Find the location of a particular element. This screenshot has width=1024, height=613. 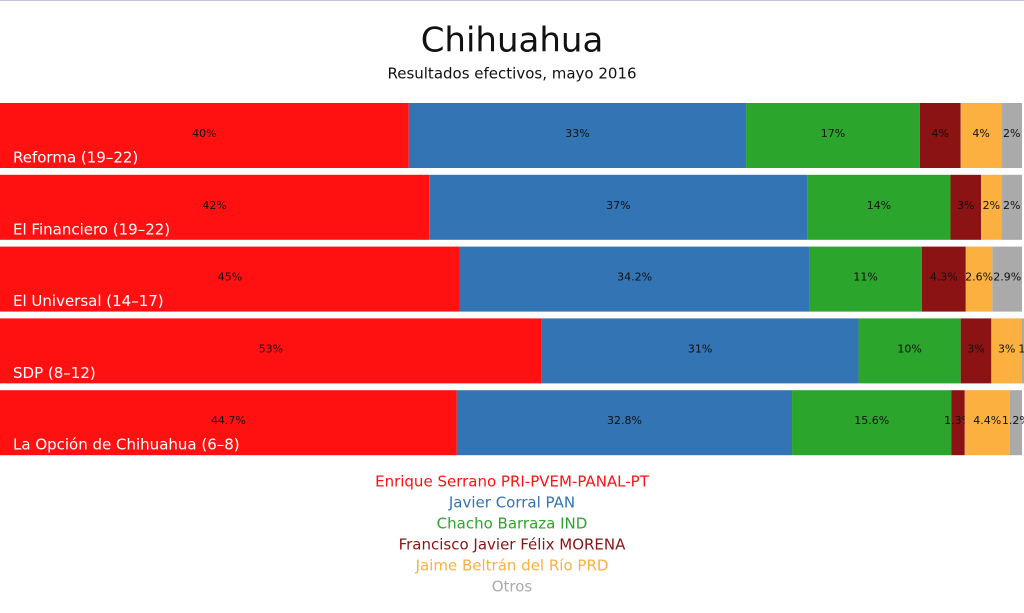

data-label: 17% is located at coordinates (833, 133).